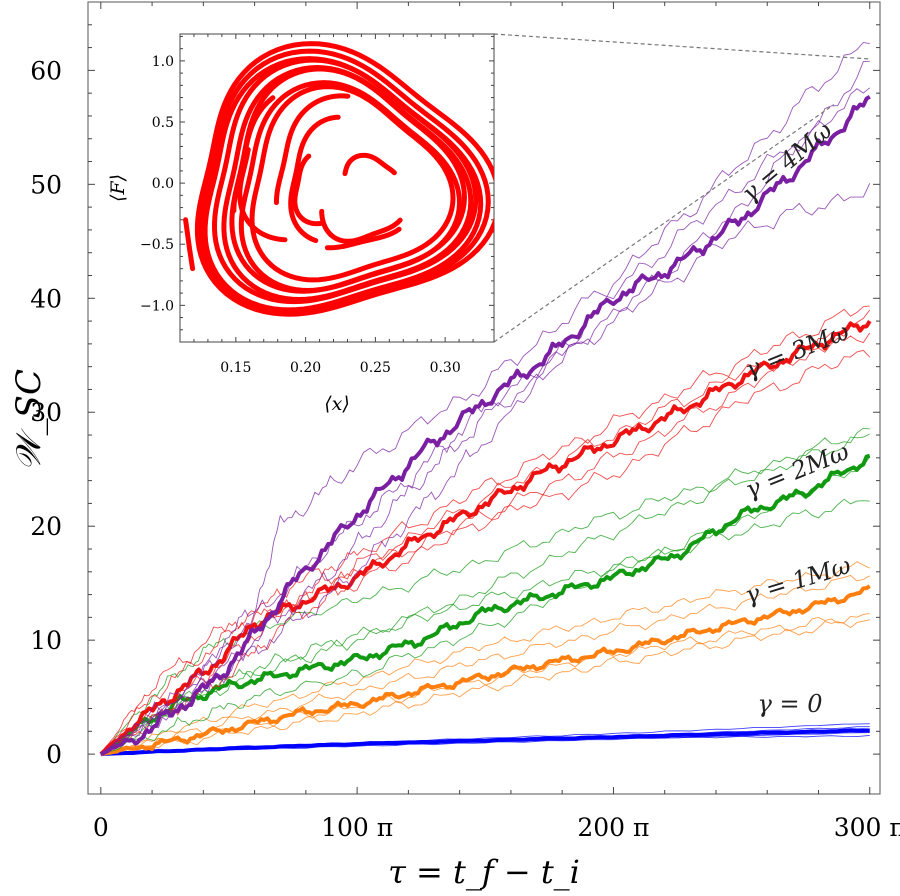 The width and height of the screenshot is (900, 896). I want to click on y-axis-title: 𝒲_SC, so click(29, 420).